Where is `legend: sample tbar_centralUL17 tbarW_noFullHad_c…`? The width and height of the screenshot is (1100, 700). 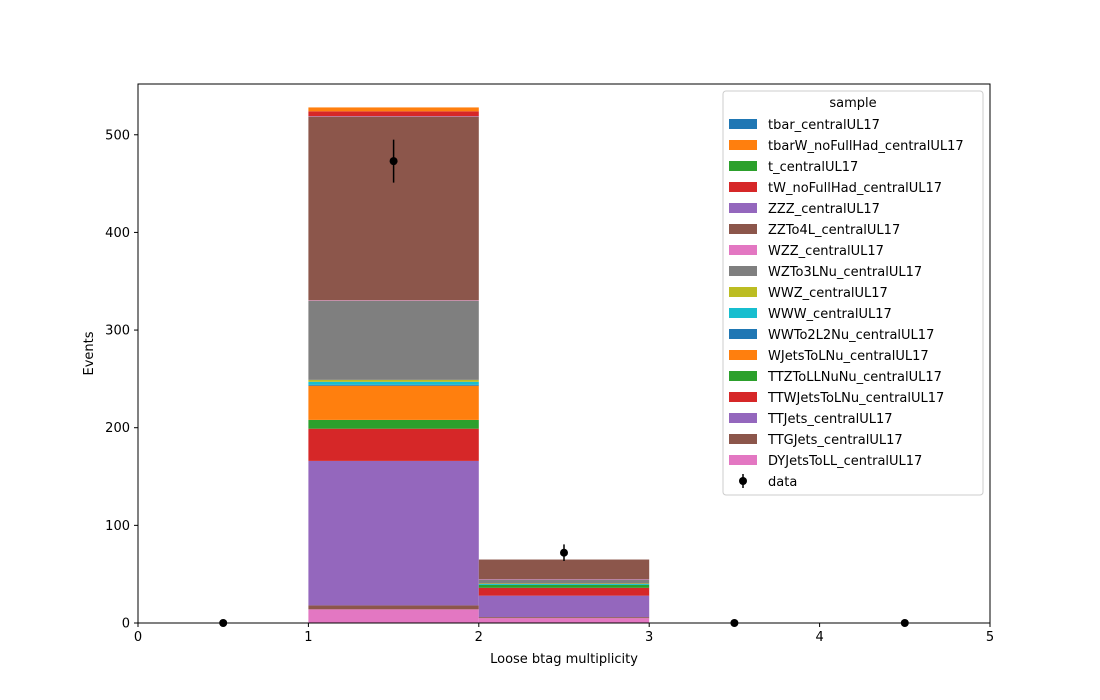
legend: sample tbar_centralUL17 tbarW_noFullHad_c… is located at coordinates (853, 293).